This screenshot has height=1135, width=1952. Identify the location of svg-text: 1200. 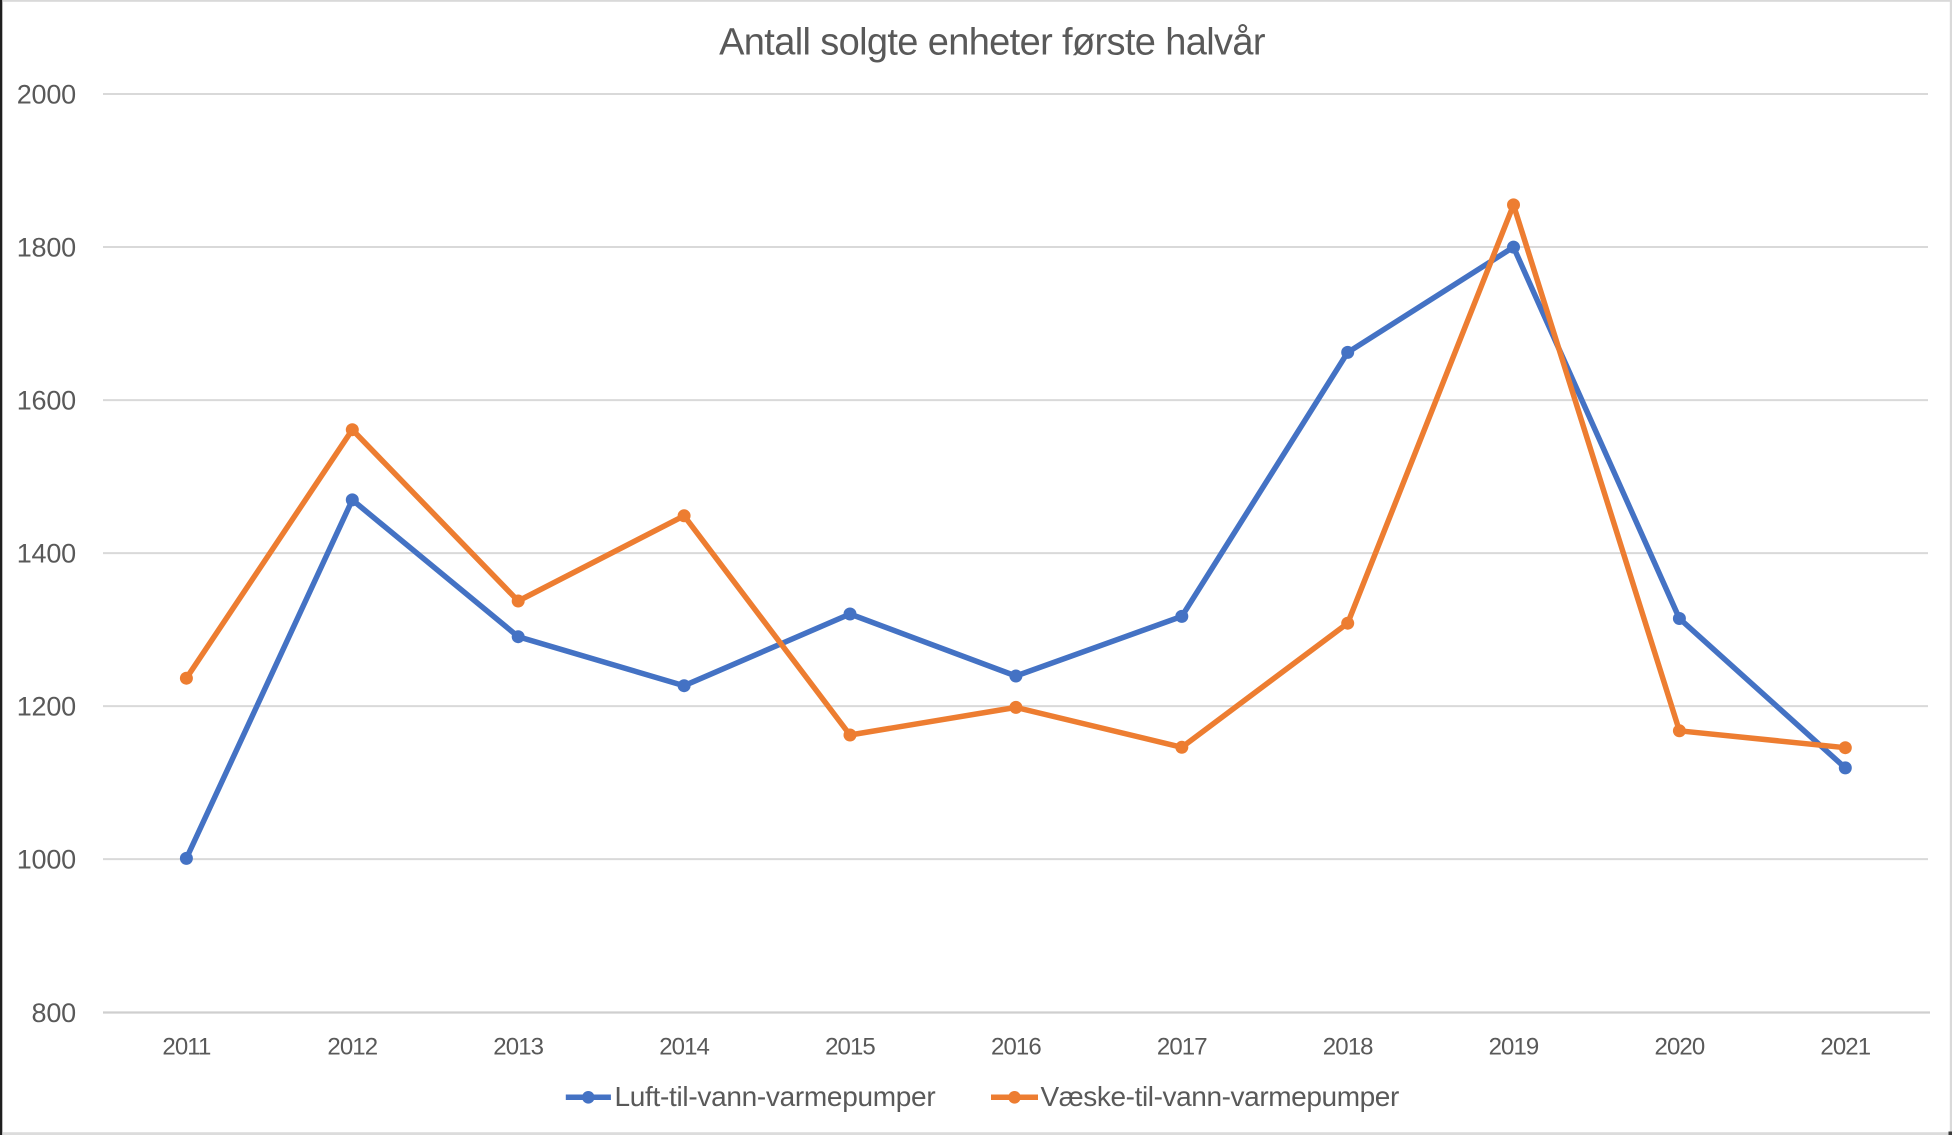
(46, 706).